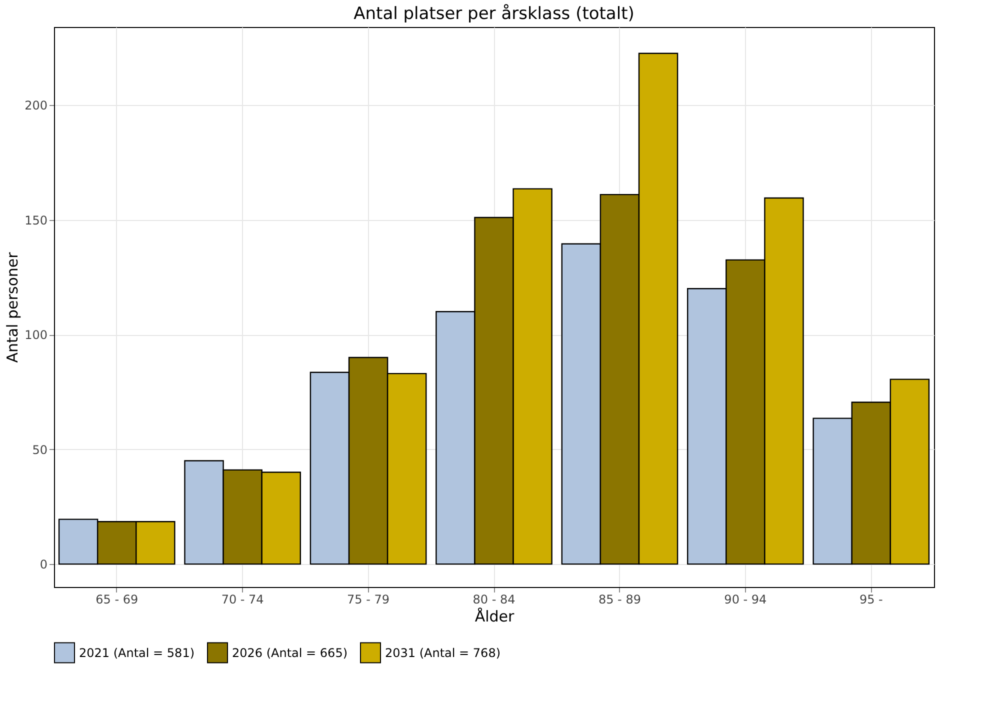 The height and width of the screenshot is (716, 988). Describe the element at coordinates (494, 599) in the screenshot. I see `x-tick-label: 80 - 84` at that location.